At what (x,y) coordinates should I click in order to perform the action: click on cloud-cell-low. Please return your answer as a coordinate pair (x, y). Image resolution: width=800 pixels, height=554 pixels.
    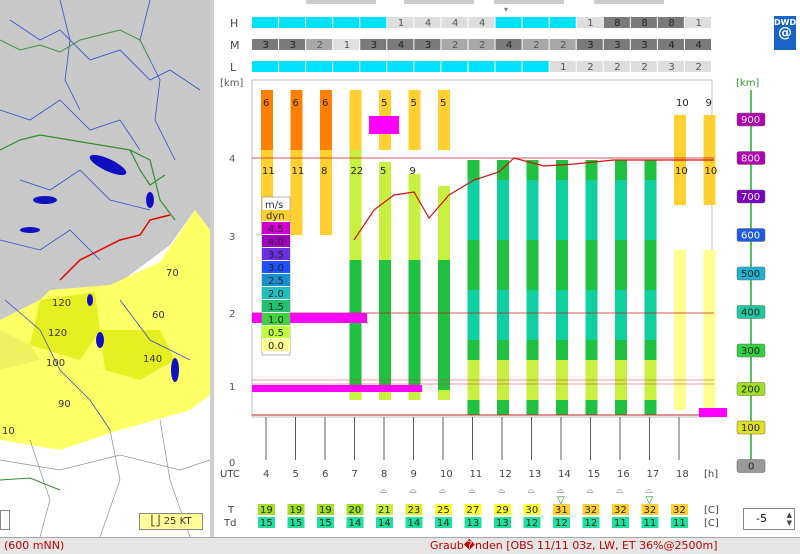
    Looking at the image, I should click on (643, 66).